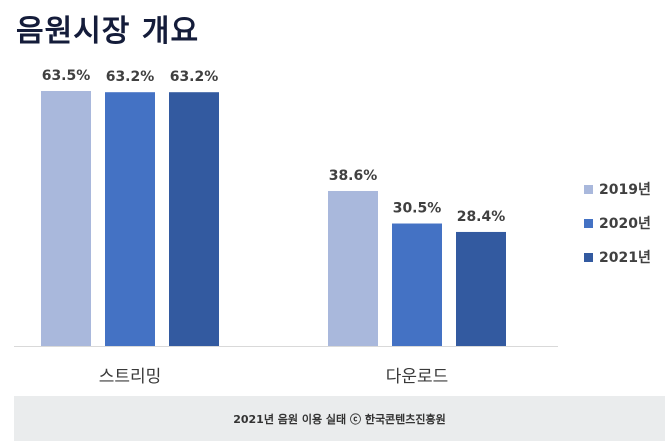 The width and height of the screenshot is (669, 447). Describe the element at coordinates (108, 31) in the screenshot. I see `page-title: 음원시장 개요` at that location.